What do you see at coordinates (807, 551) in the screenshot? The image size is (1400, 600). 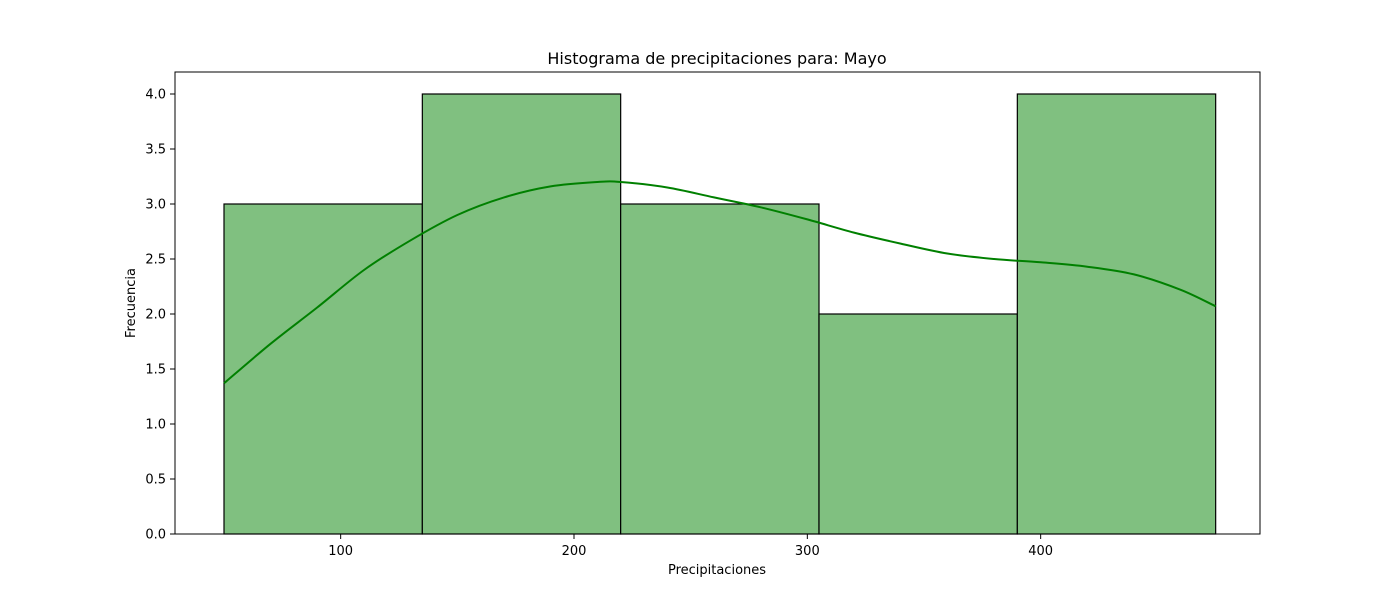 I see `x-tick-label: 300` at bounding box center [807, 551].